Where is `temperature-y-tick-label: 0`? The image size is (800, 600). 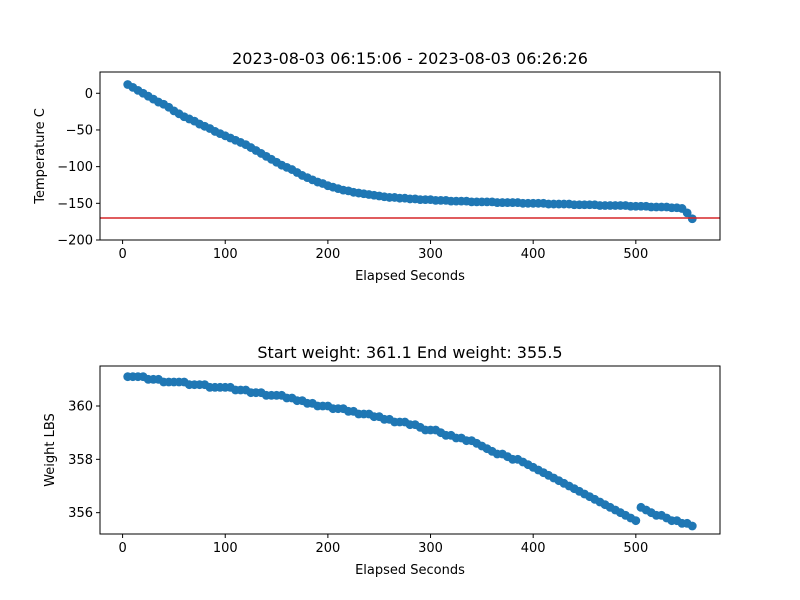 temperature-y-tick-label: 0 is located at coordinates (89, 94).